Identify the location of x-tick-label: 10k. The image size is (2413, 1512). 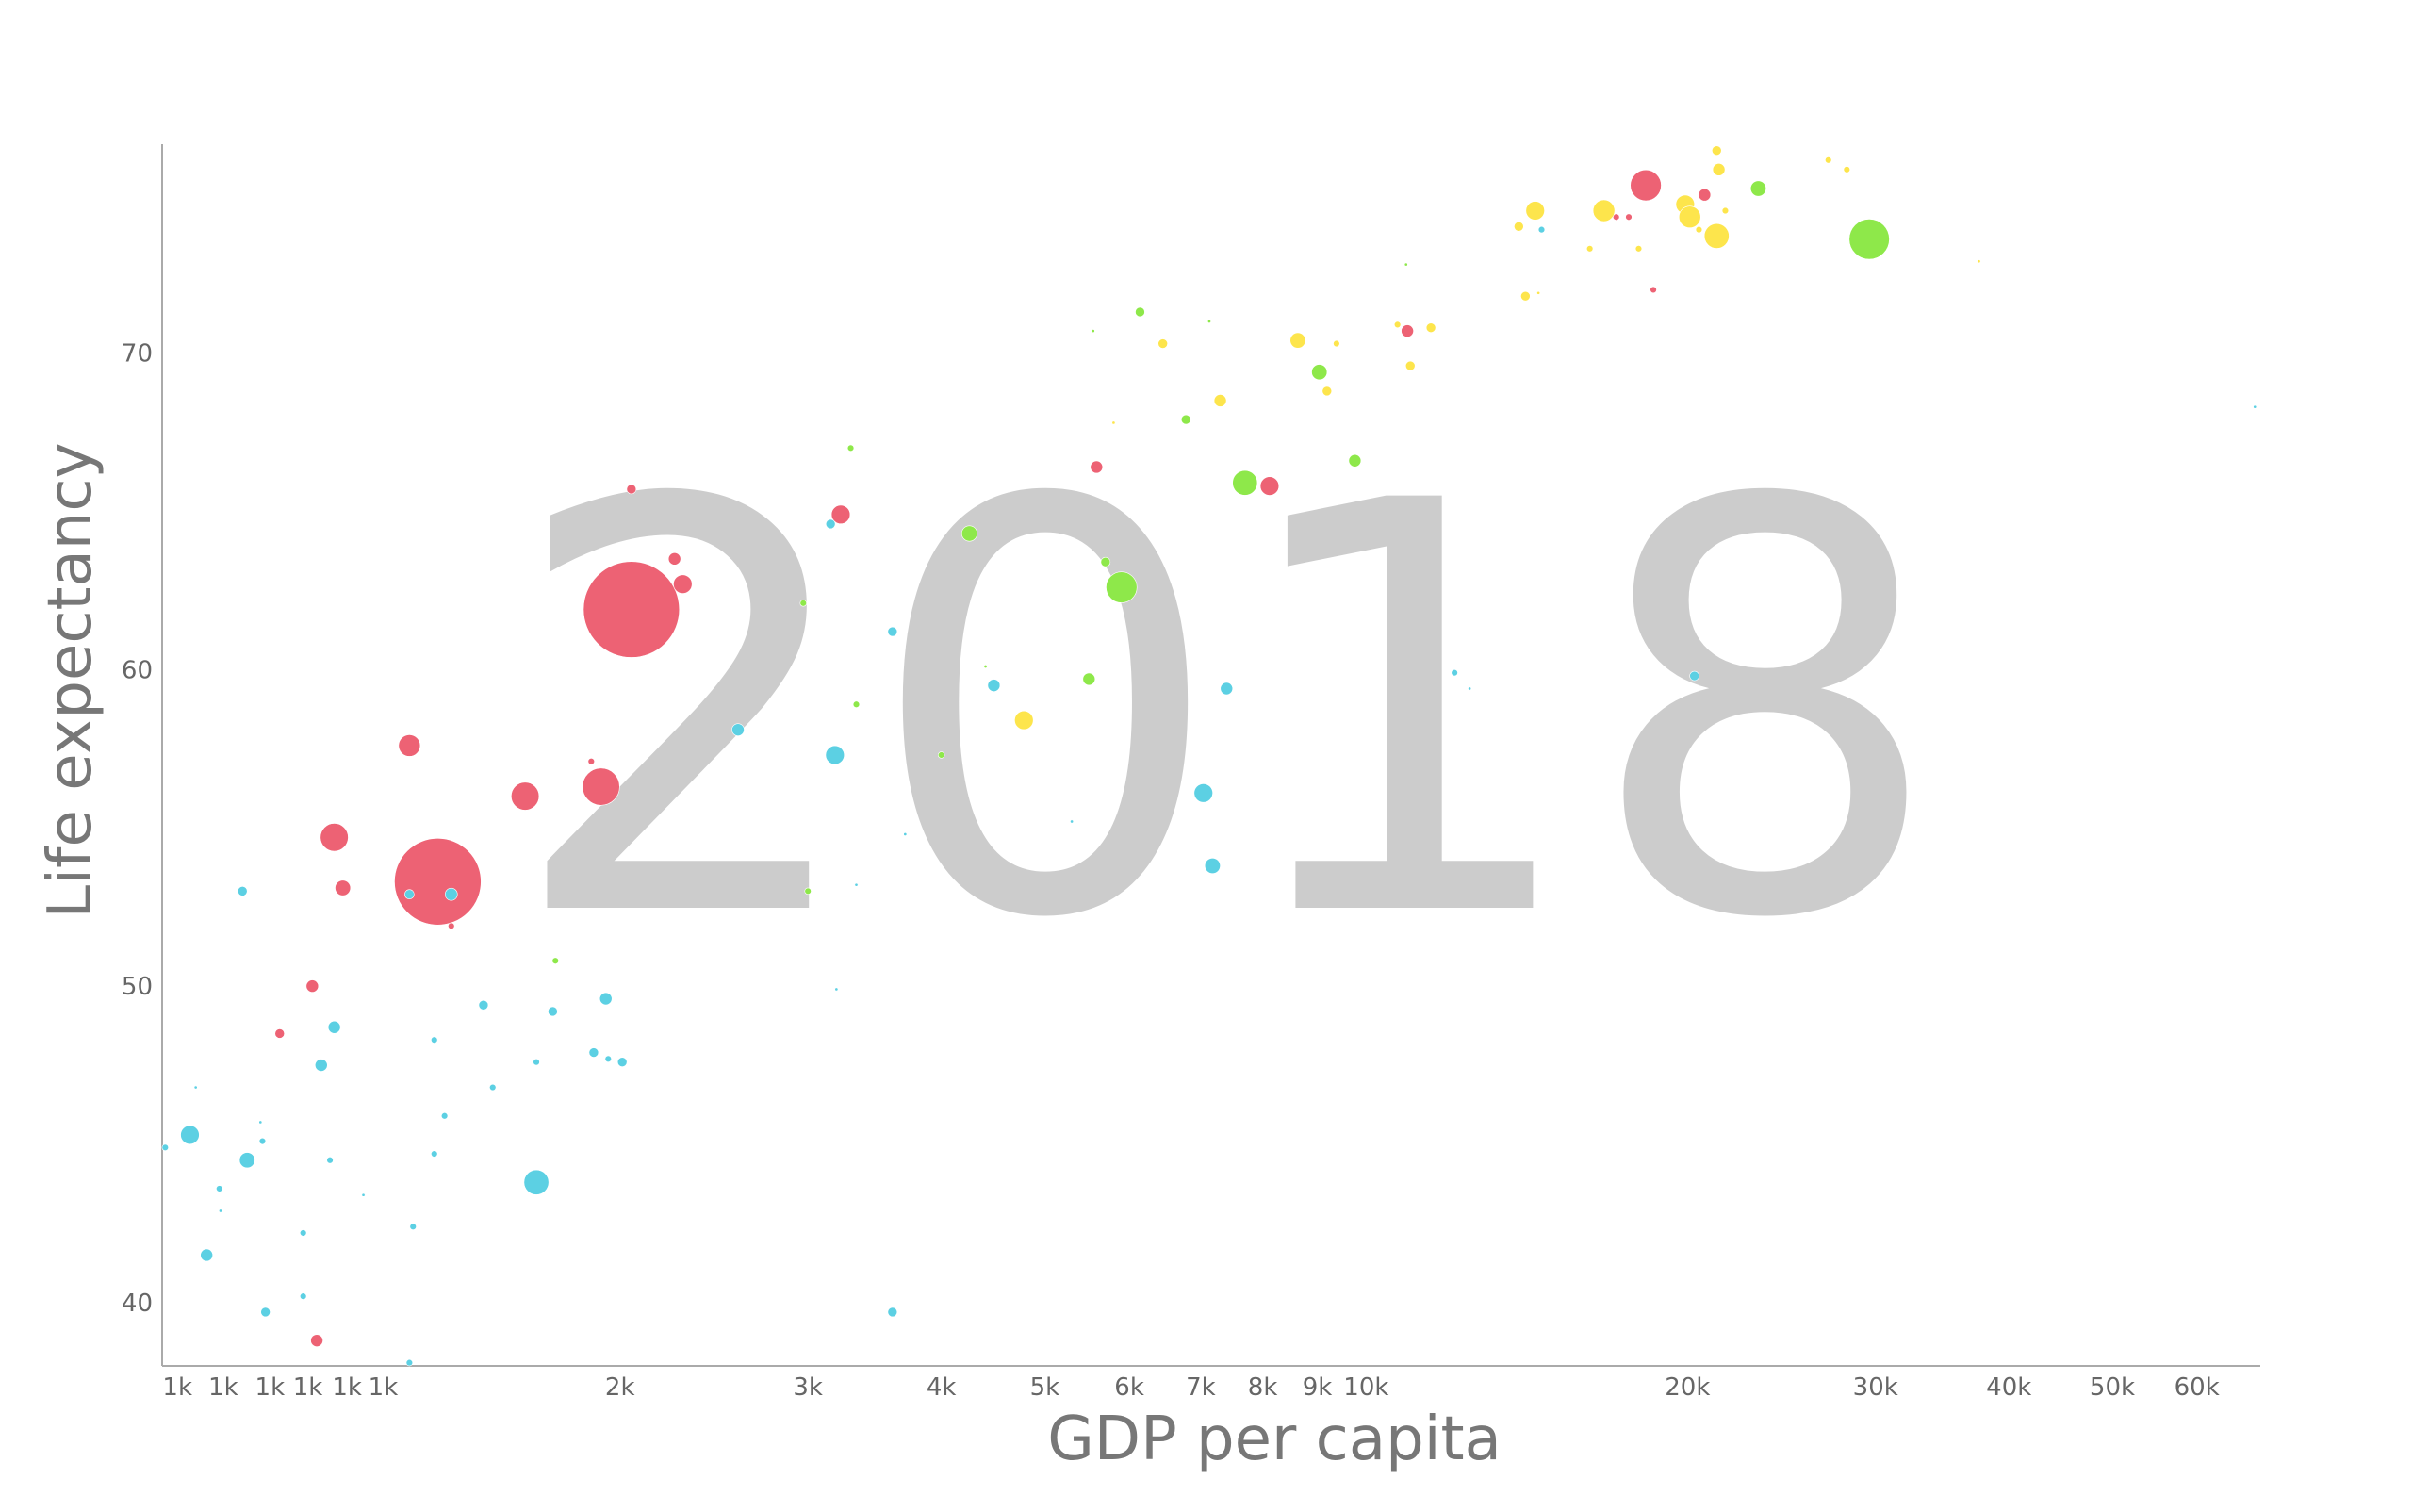
(1366, 1388).